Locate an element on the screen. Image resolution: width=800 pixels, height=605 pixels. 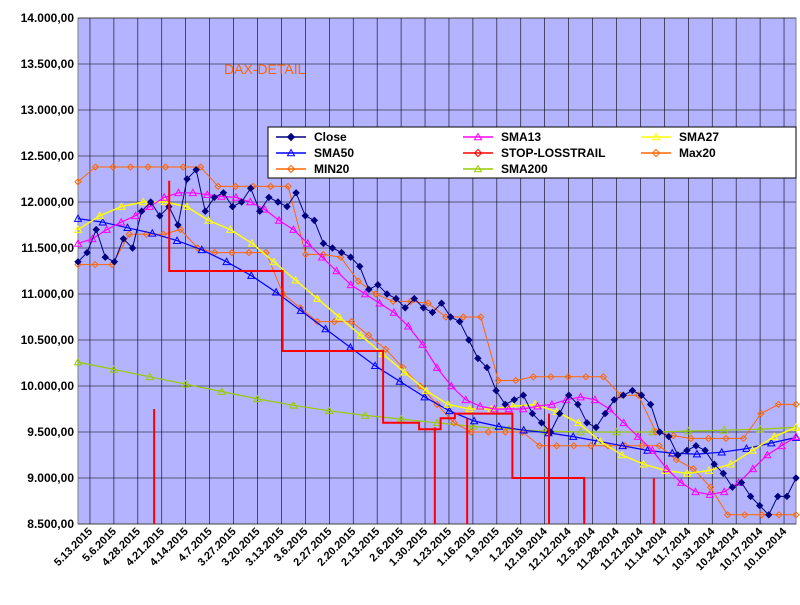
legend-item-stop: STOP-LOSSTRAIL is located at coordinates (534, 153).